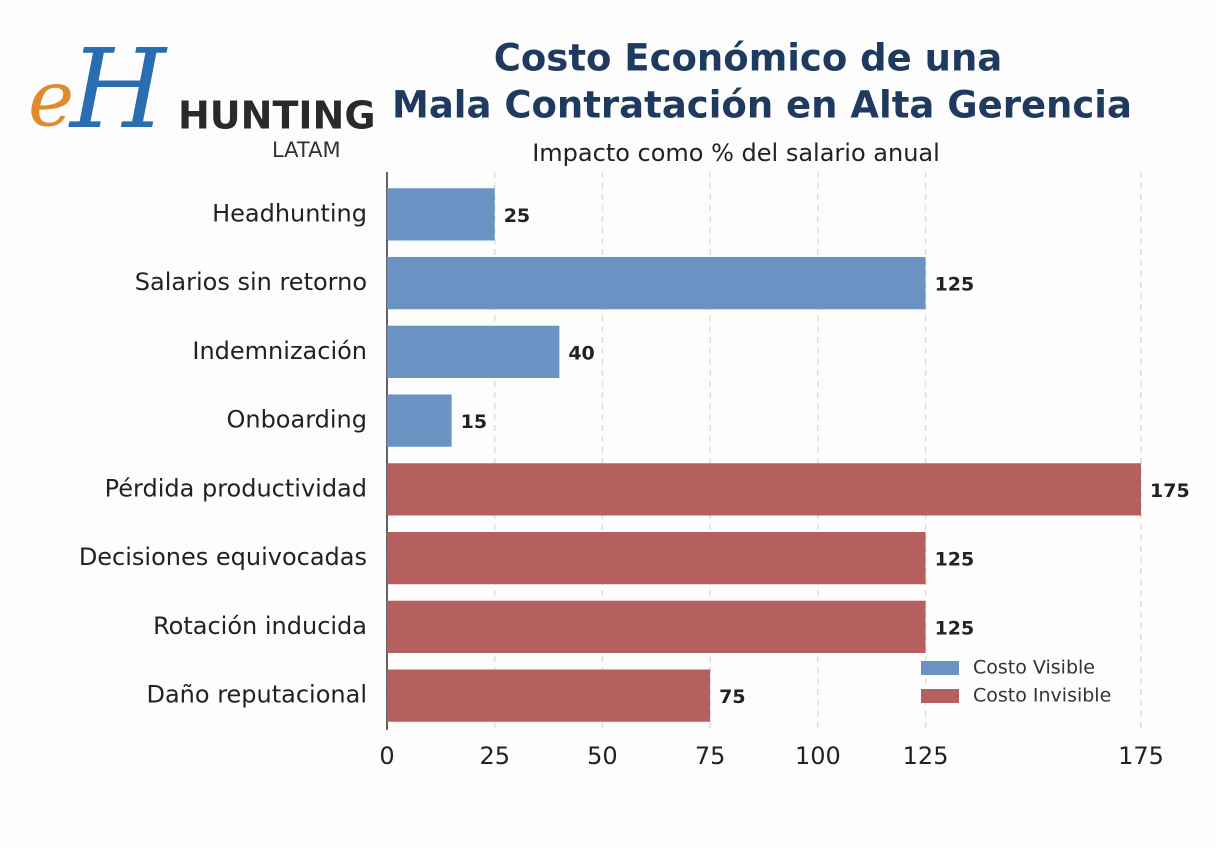  What do you see at coordinates (602, 756) in the screenshot?
I see `x-tick-label: 50` at bounding box center [602, 756].